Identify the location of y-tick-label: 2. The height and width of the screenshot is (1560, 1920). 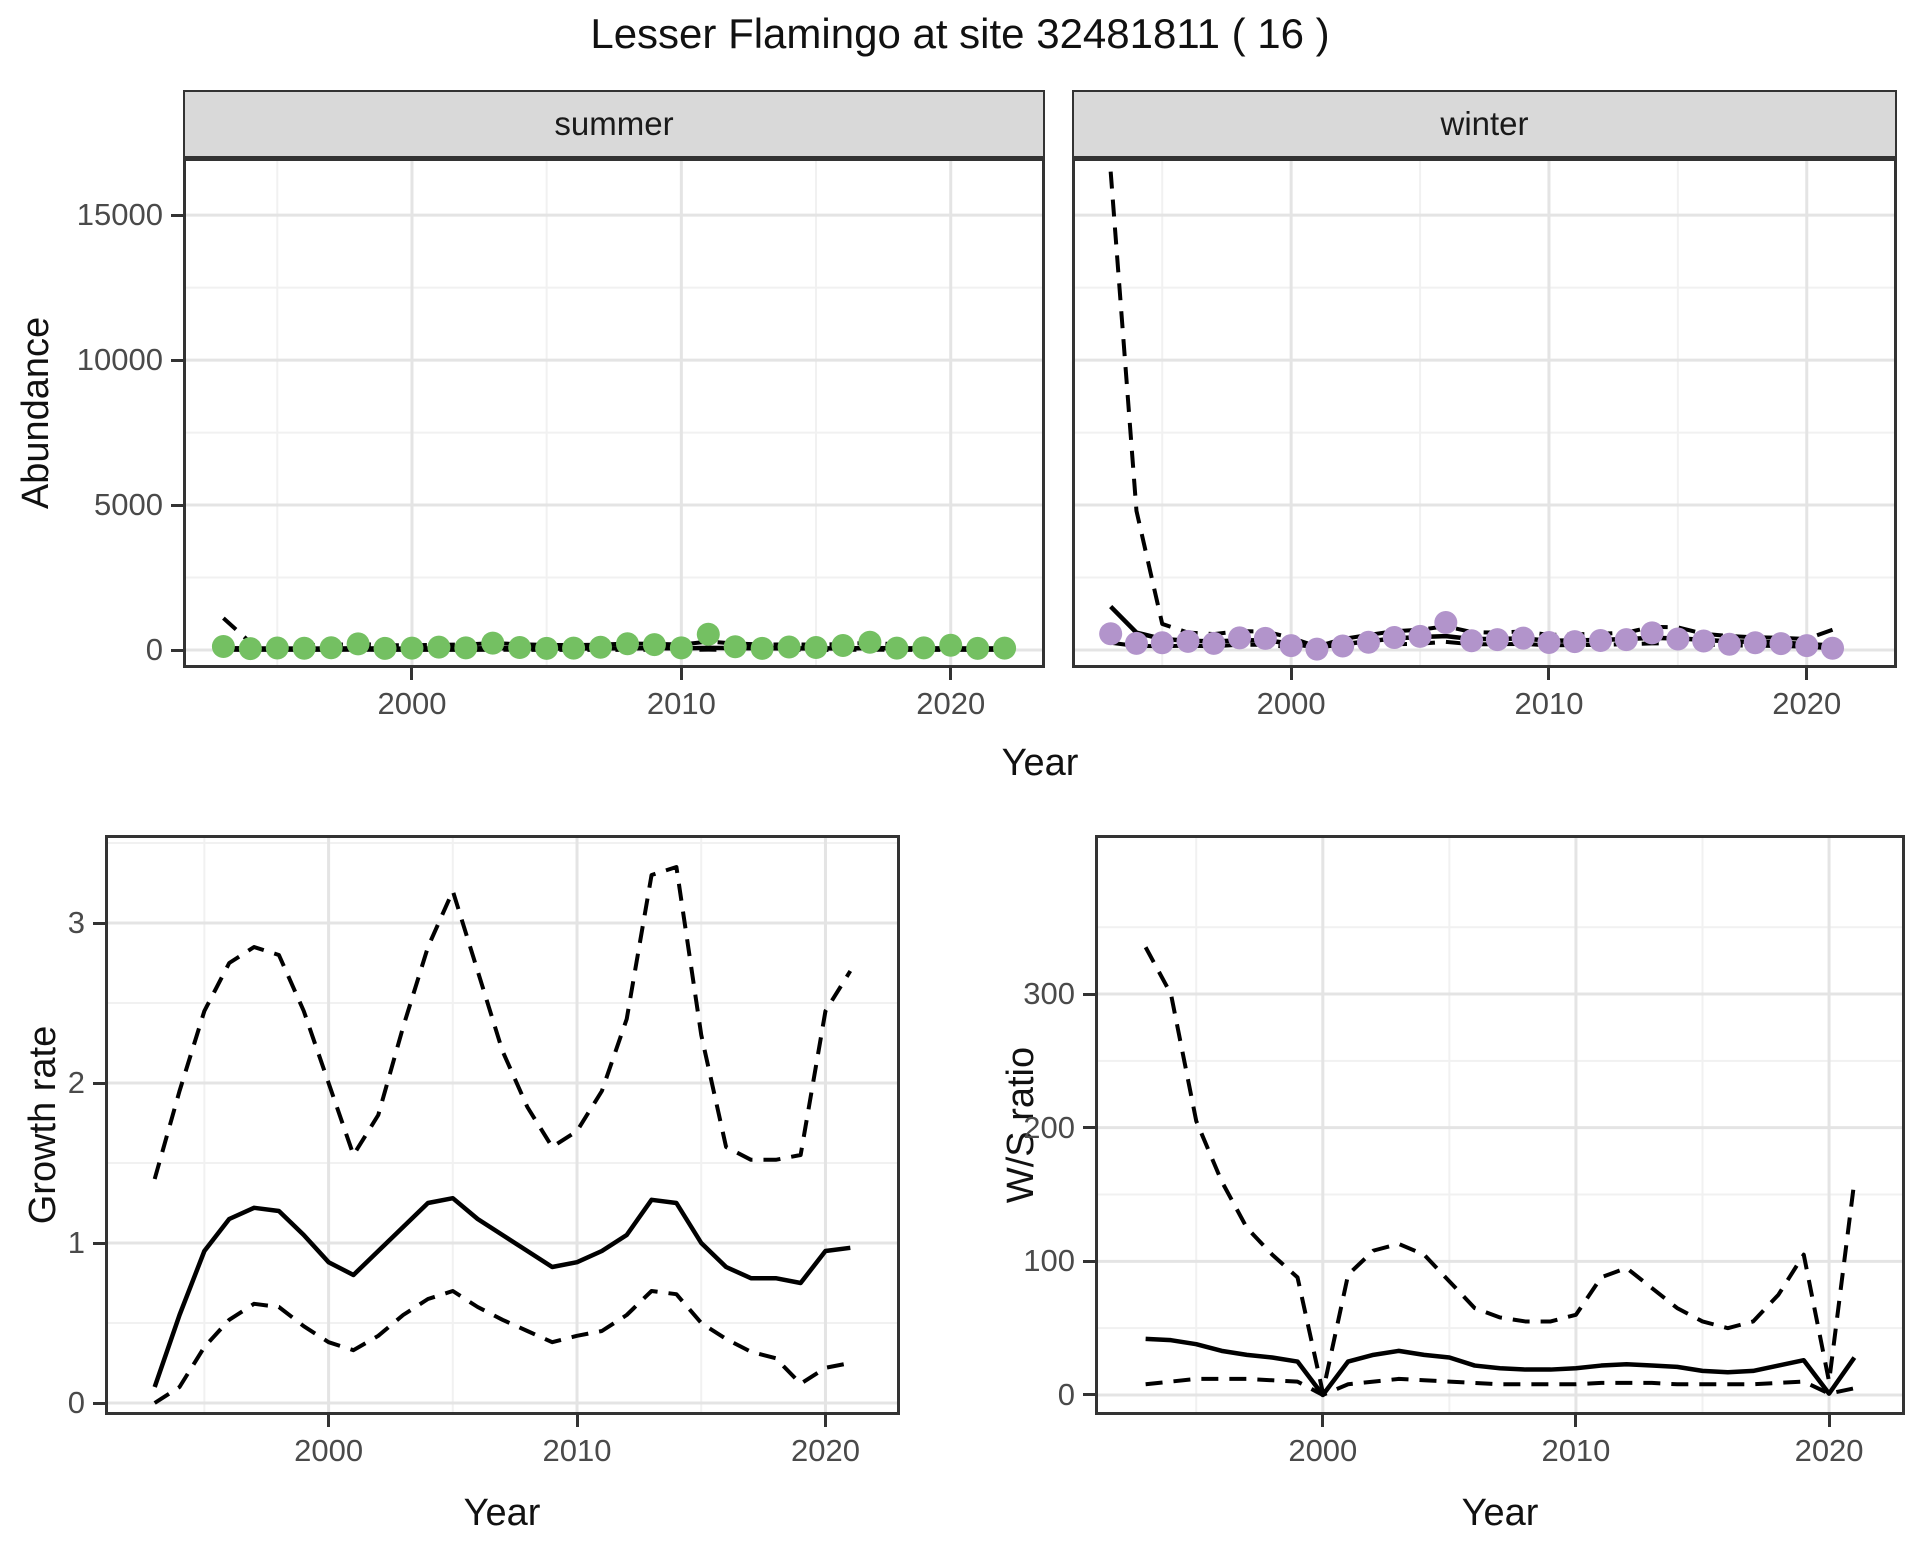
(76, 1082).